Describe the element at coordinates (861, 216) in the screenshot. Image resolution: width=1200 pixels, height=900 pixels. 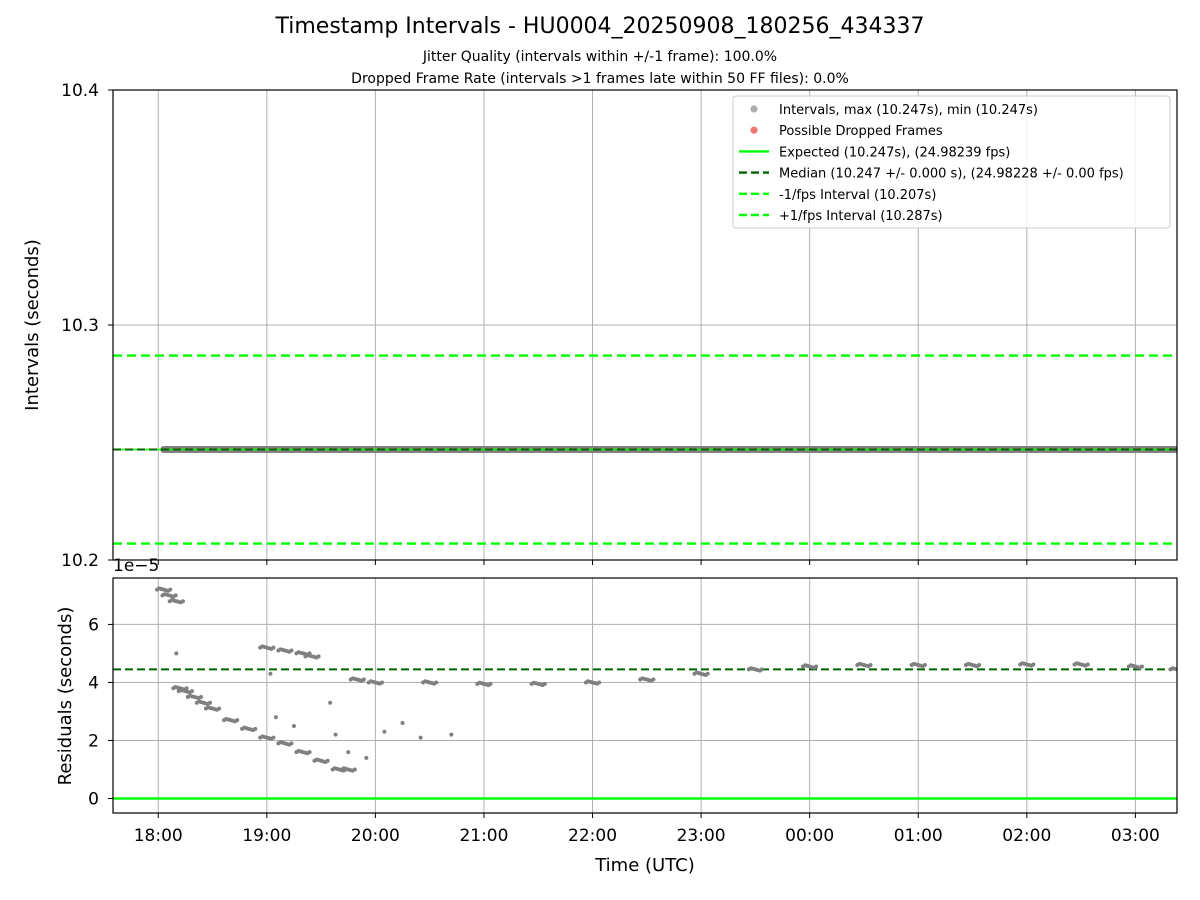
I see `legend-label: +1/fps Interval (10.287s)` at that location.